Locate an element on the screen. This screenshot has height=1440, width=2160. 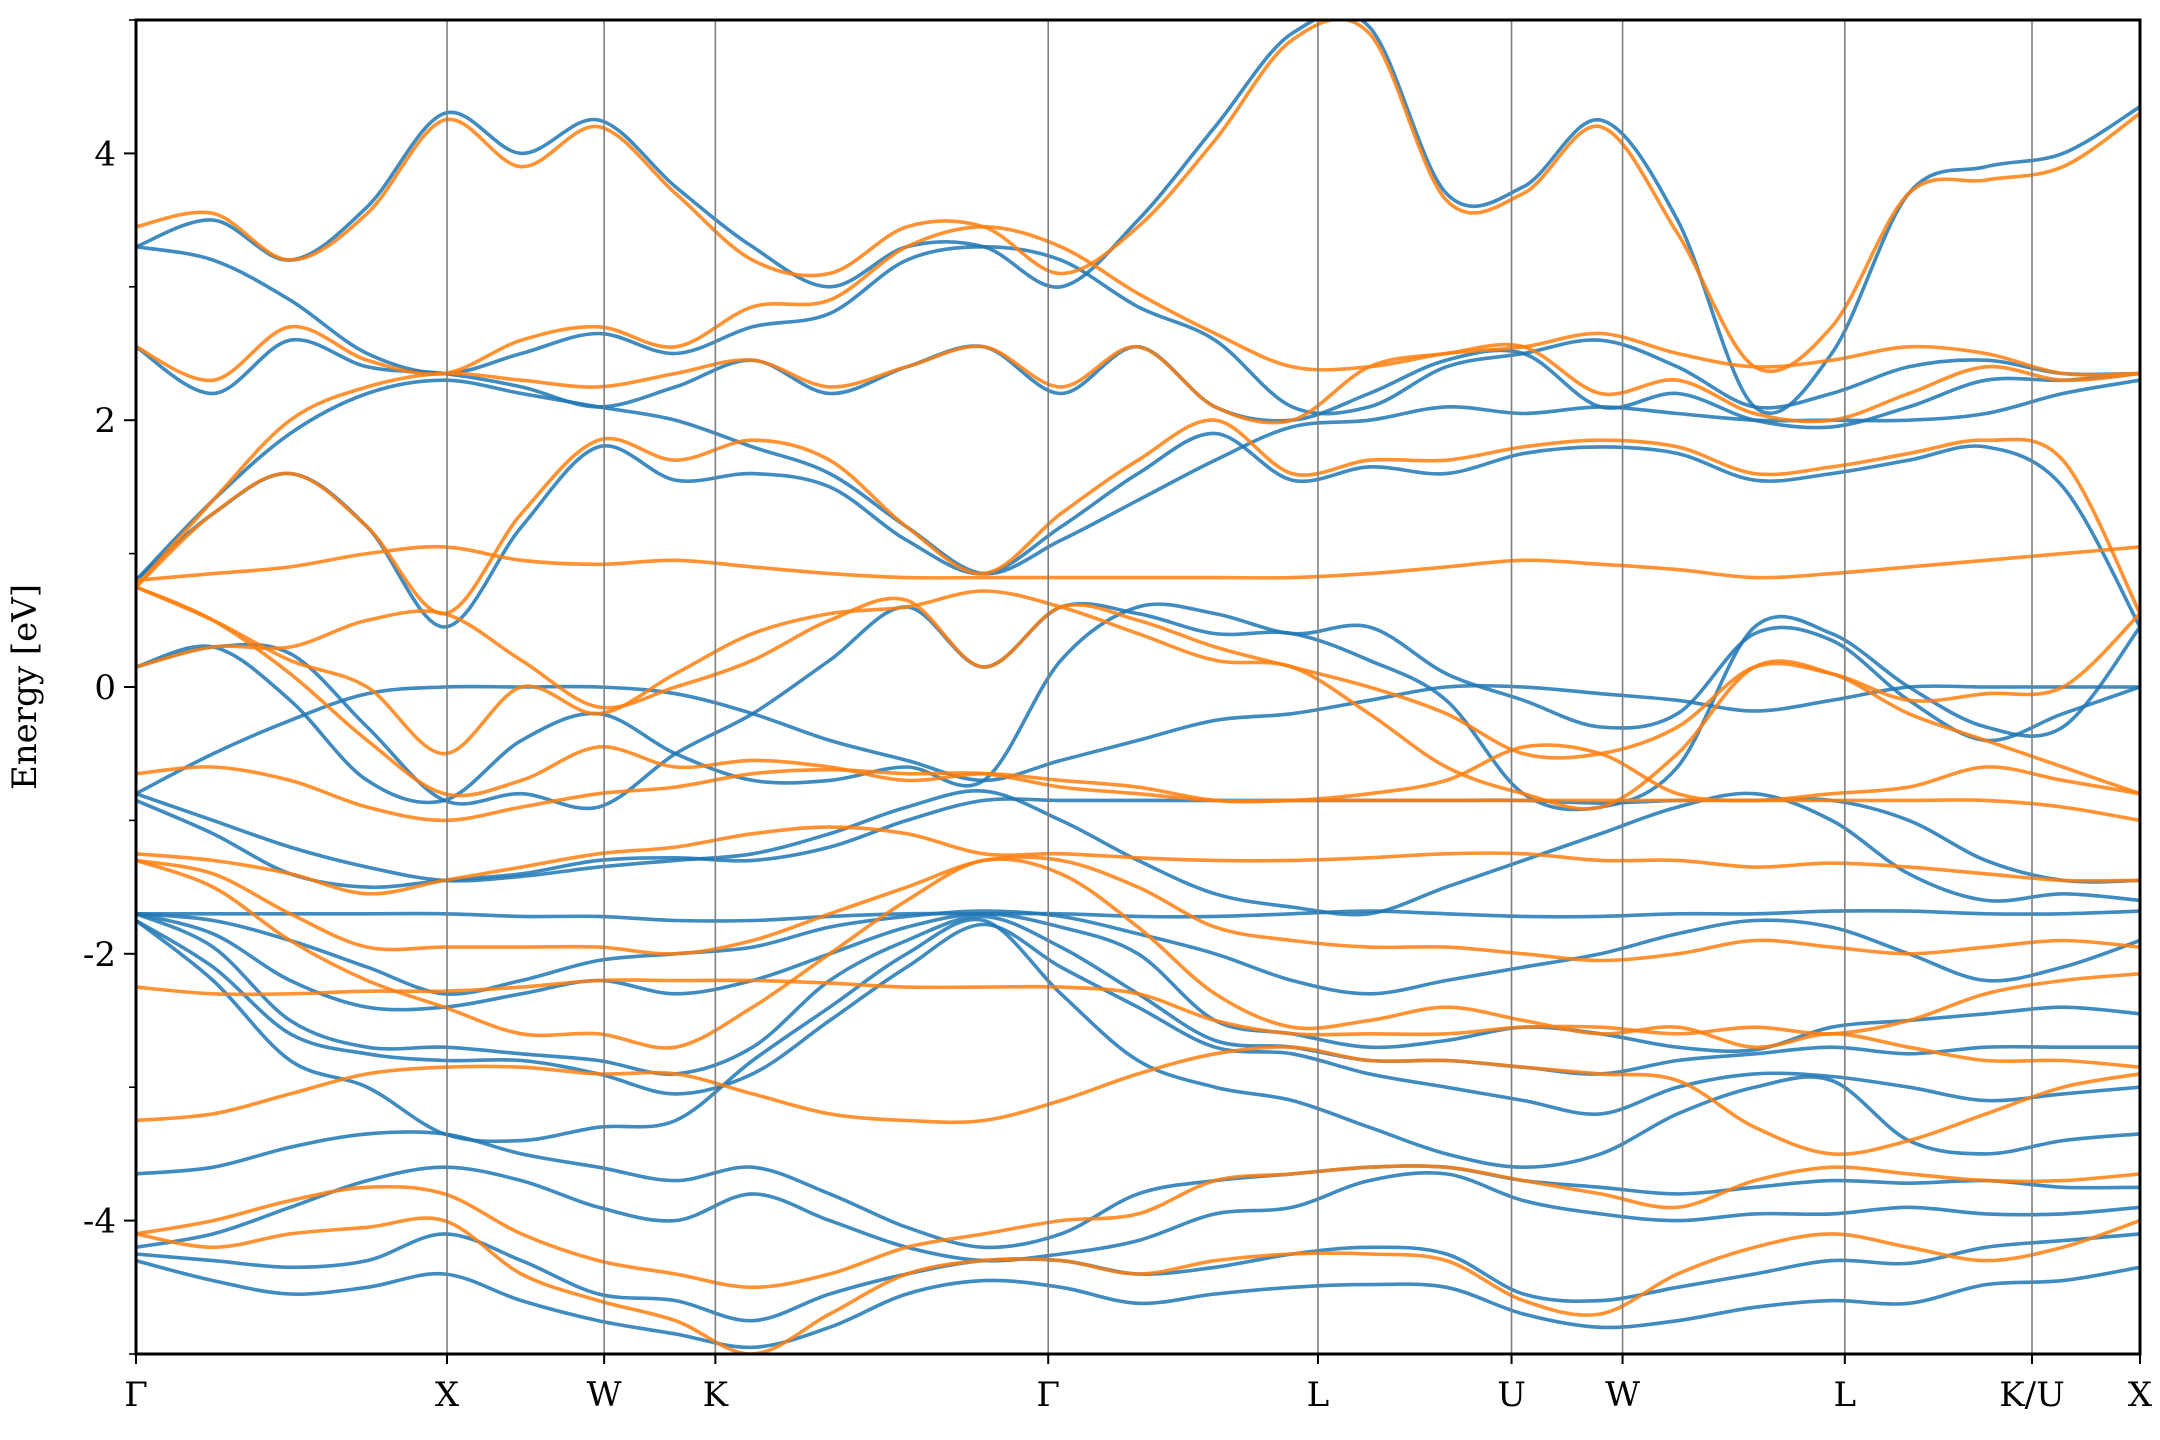
y-tick-label: 4 is located at coordinates (105, 154).